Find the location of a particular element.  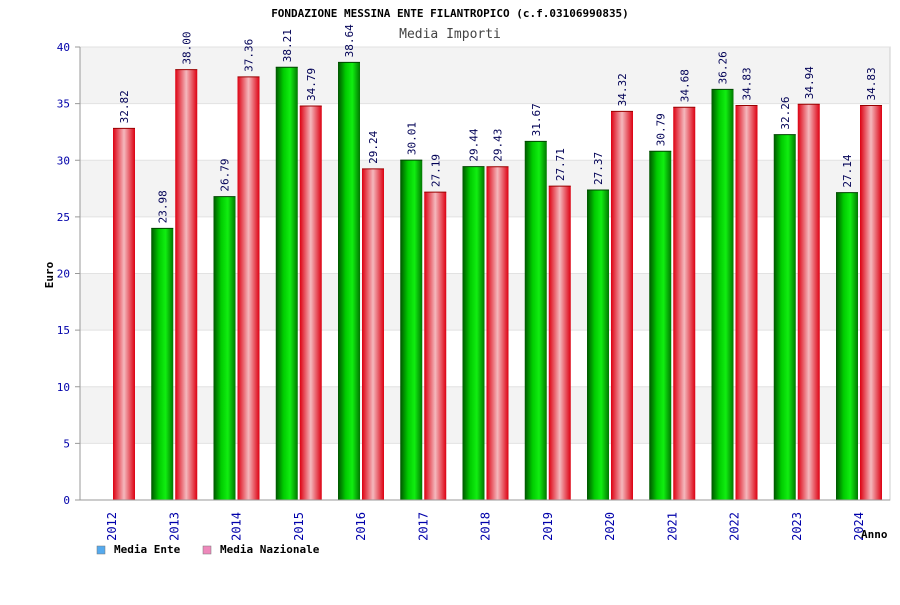

y-tick-label: 10 is located at coordinates (63, 387).